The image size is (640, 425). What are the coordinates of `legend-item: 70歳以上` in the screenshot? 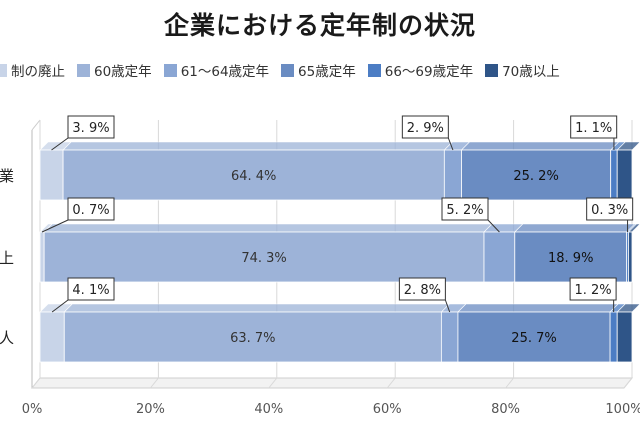 It's located at (522, 70).